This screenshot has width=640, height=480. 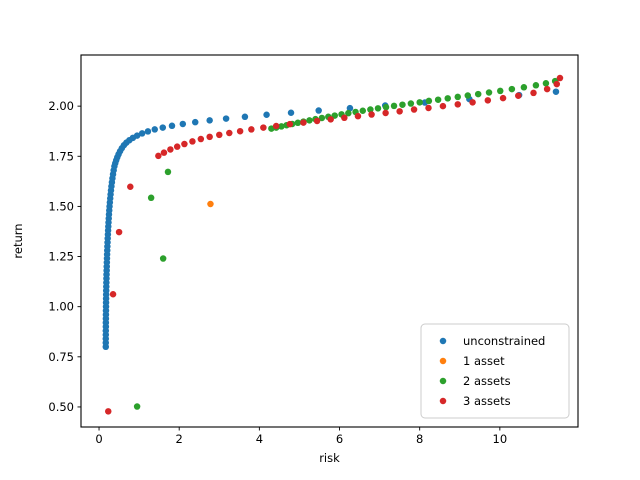 What do you see at coordinates (487, 381) in the screenshot?
I see `legend-label: 2 assets` at bounding box center [487, 381].